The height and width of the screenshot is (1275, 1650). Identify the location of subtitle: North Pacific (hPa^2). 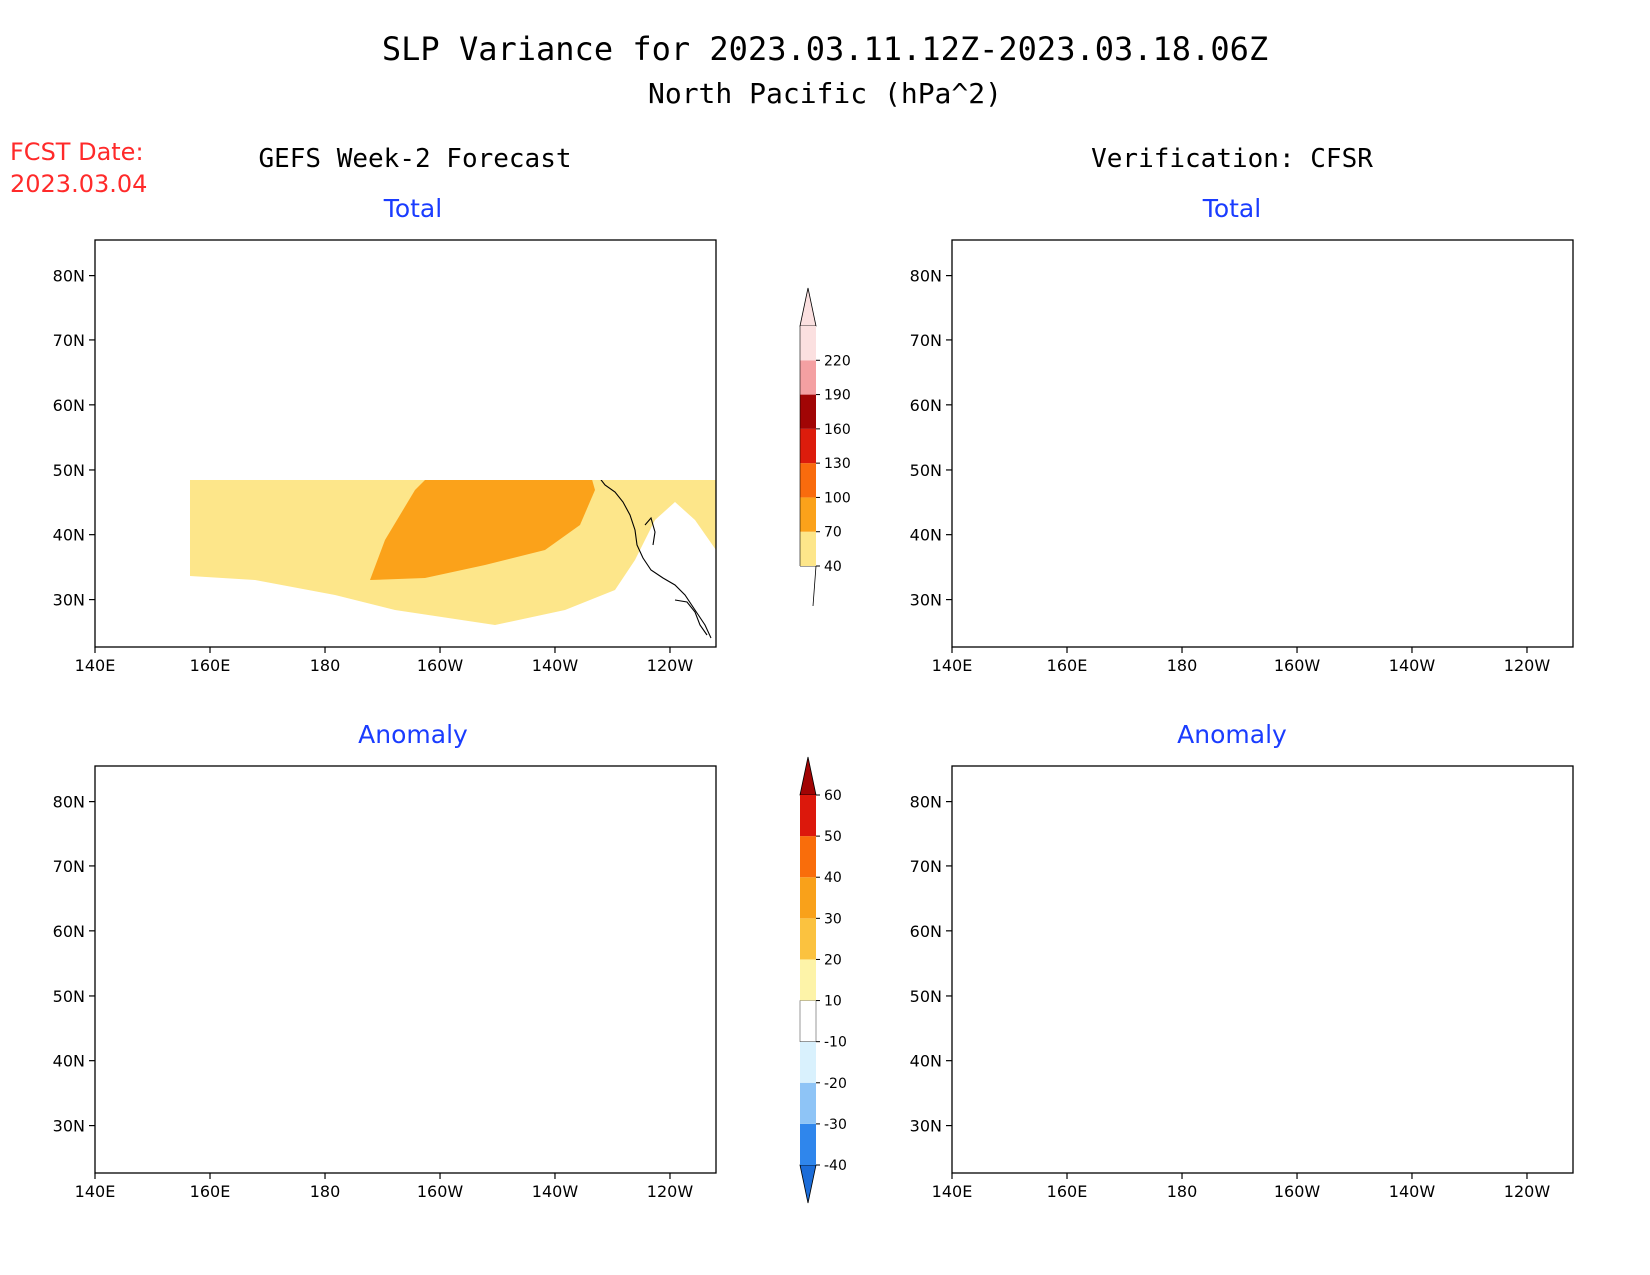
(825, 93).